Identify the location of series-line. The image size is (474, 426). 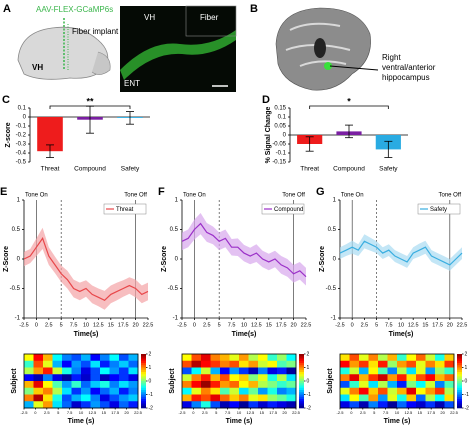
(401, 253).